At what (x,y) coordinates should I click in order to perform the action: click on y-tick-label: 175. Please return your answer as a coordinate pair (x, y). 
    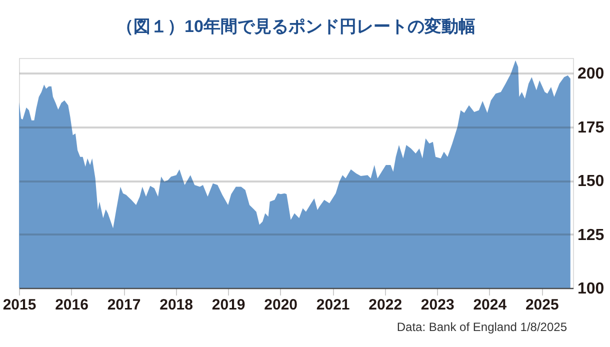
    Looking at the image, I should click on (591, 127).